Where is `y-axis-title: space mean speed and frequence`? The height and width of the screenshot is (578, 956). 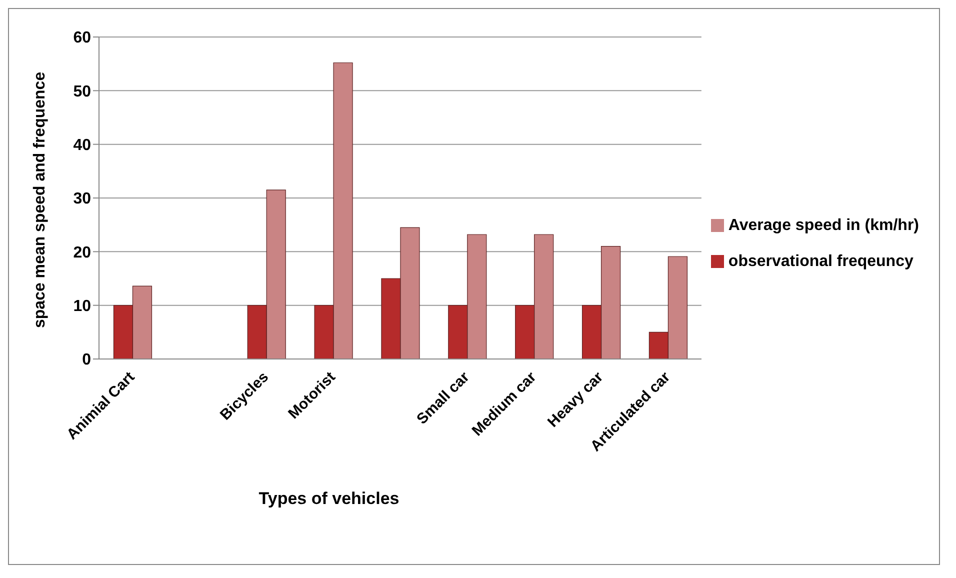 y-axis-title: space mean speed and frequence is located at coordinates (40, 200).